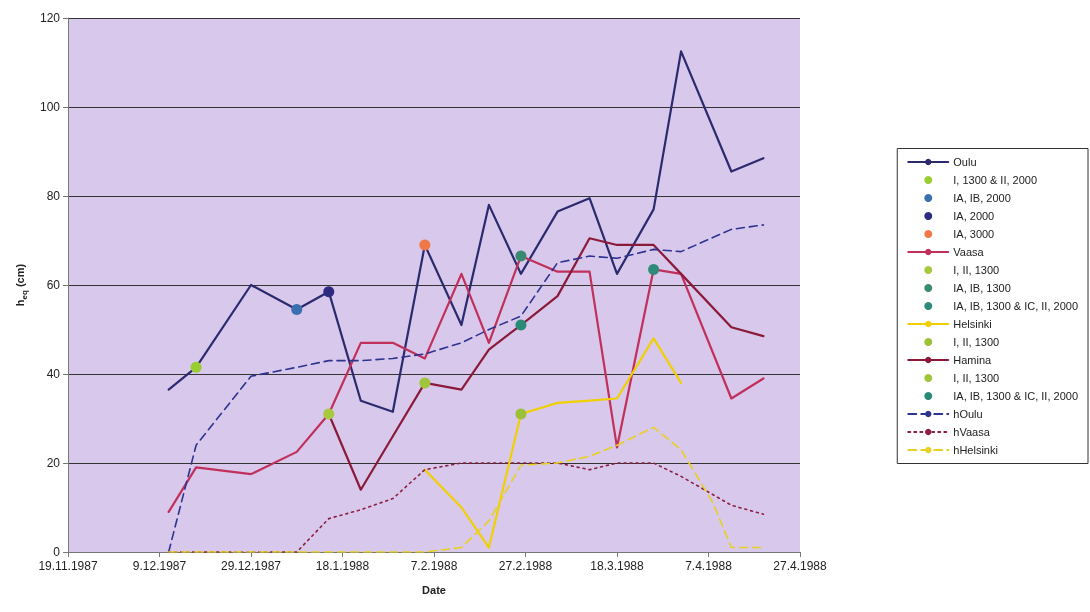 This screenshot has height=612, width=1090. What do you see at coordinates (50, 107) in the screenshot?
I see `y-tick-label: 100` at bounding box center [50, 107].